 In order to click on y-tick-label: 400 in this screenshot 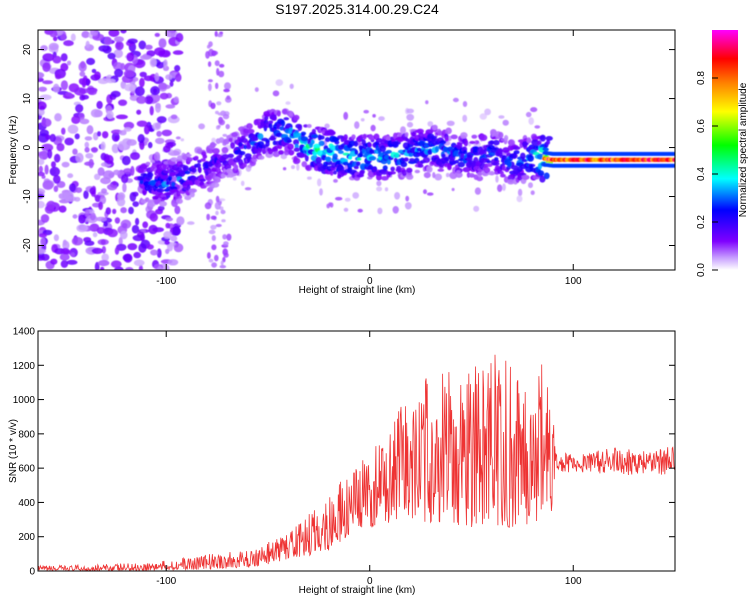, I will do `click(26, 503)`.